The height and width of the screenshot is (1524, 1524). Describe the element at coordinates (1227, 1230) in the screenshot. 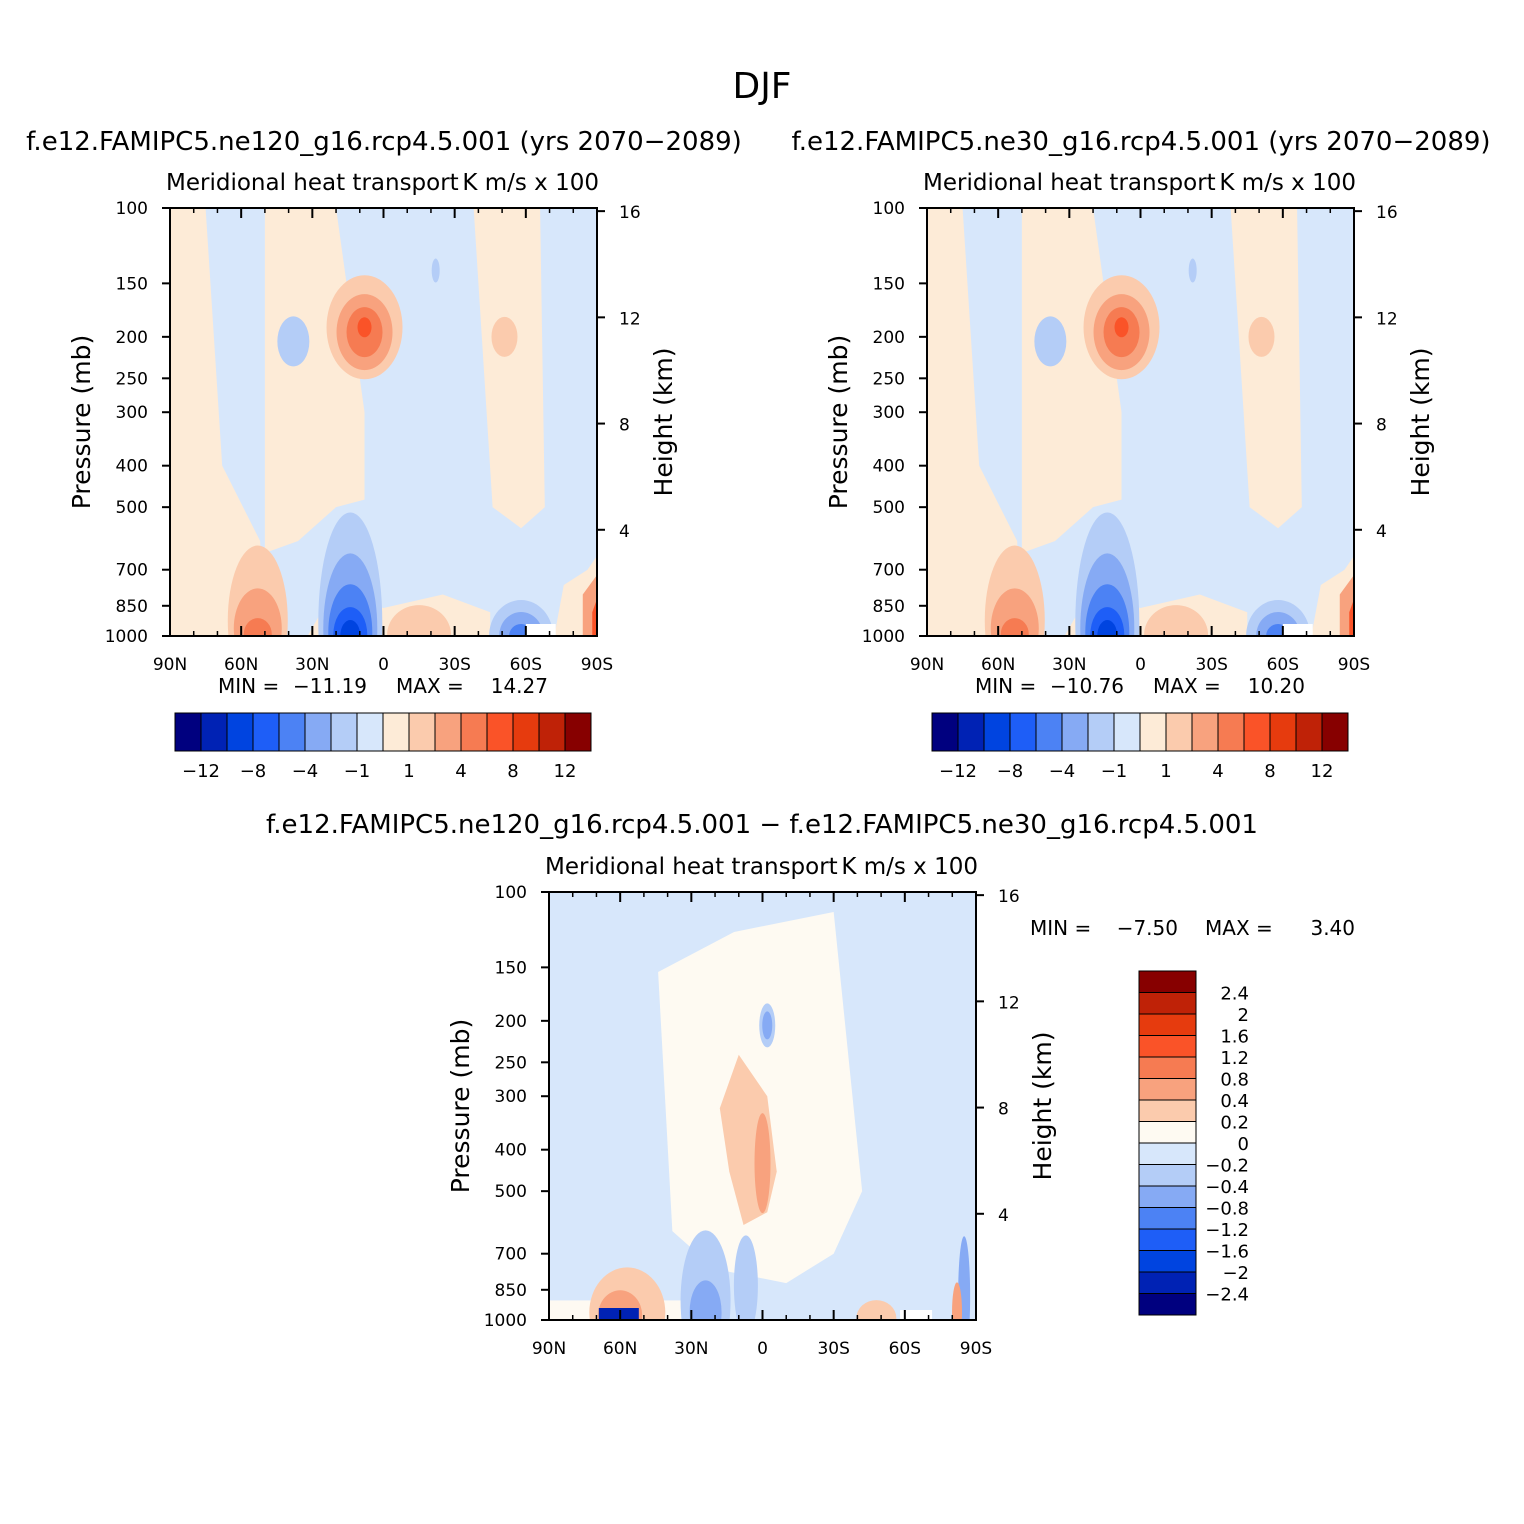

I see `colorbar-label: −1.2` at that location.